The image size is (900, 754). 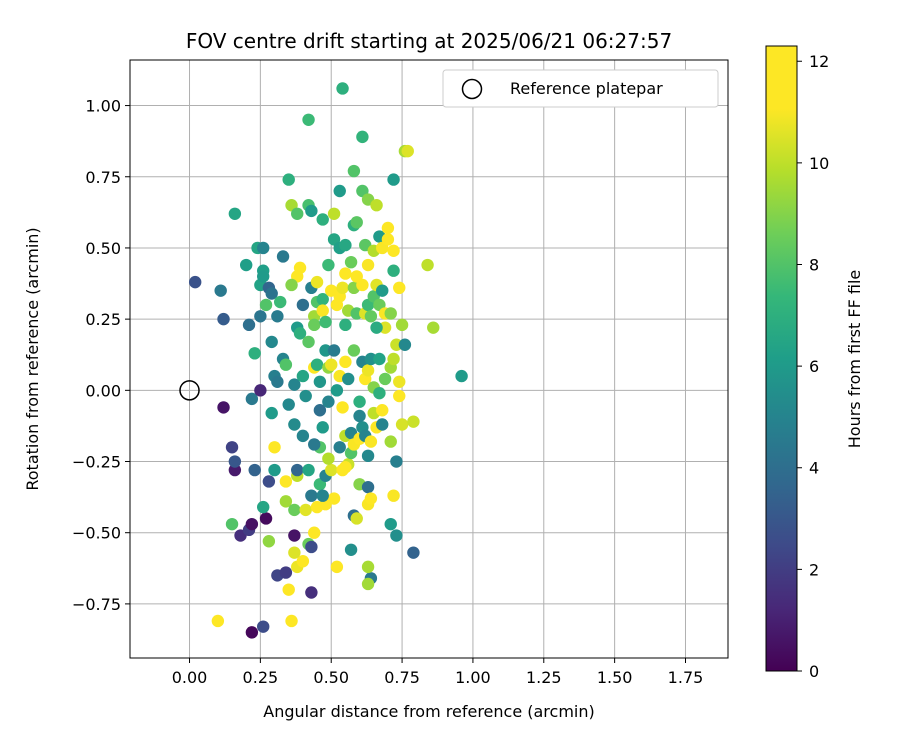 What do you see at coordinates (32, 358) in the screenshot?
I see `y-axis-label: Rotation from reference (arcmin)` at bounding box center [32, 358].